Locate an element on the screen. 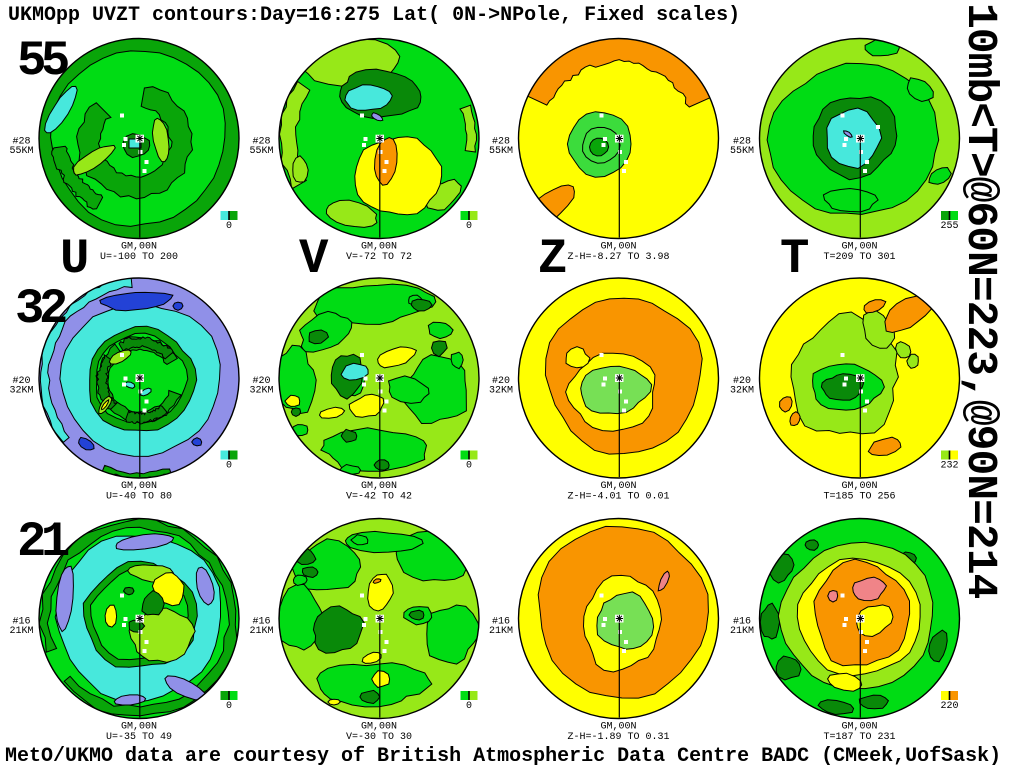 This screenshot has width=1016, height=768. svg-text: 220 is located at coordinates (949, 706).